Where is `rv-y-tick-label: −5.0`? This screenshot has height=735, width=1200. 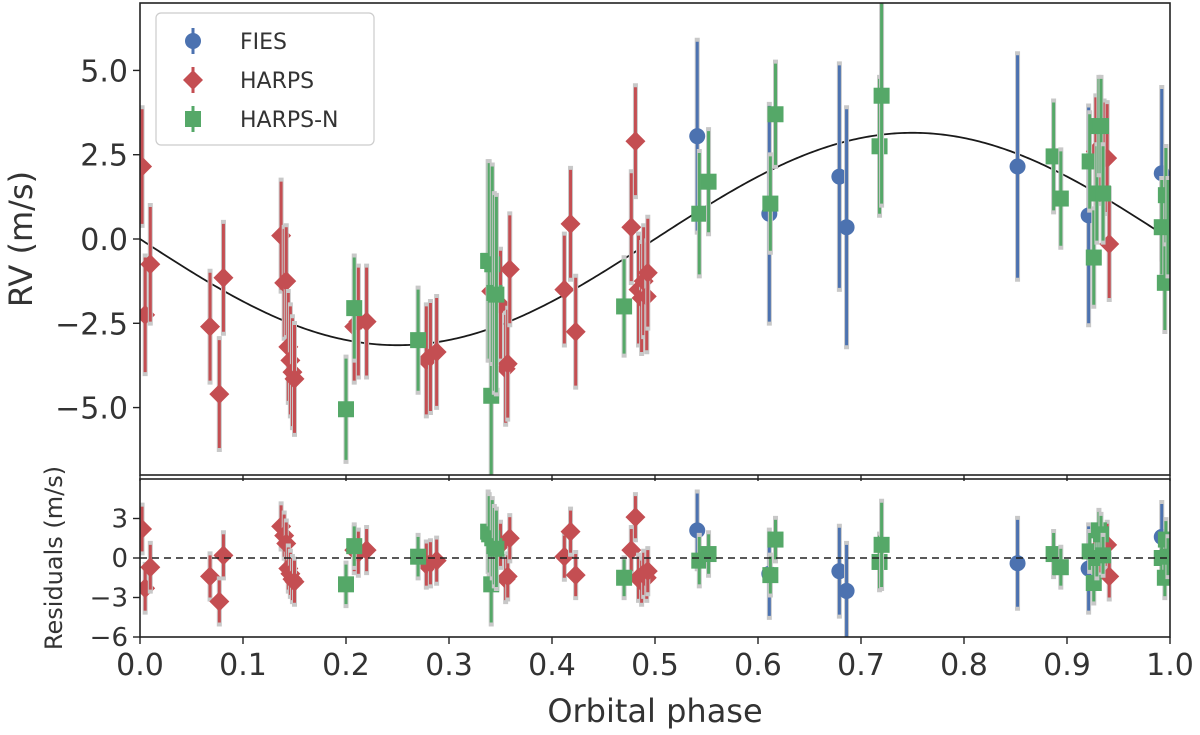
rv-y-tick-label: −5.0 is located at coordinates (91, 409).